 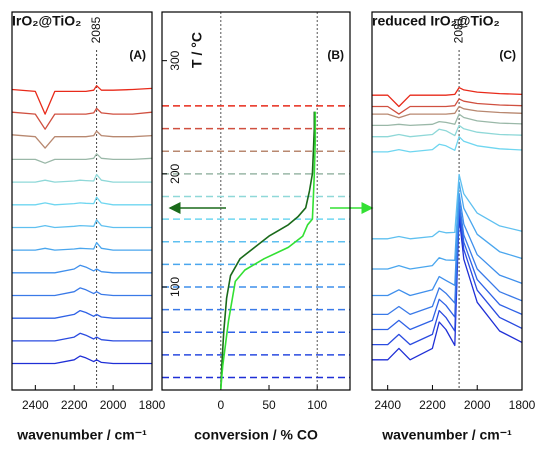 I want to click on y-tick-label: 200, so click(x=175, y=174).